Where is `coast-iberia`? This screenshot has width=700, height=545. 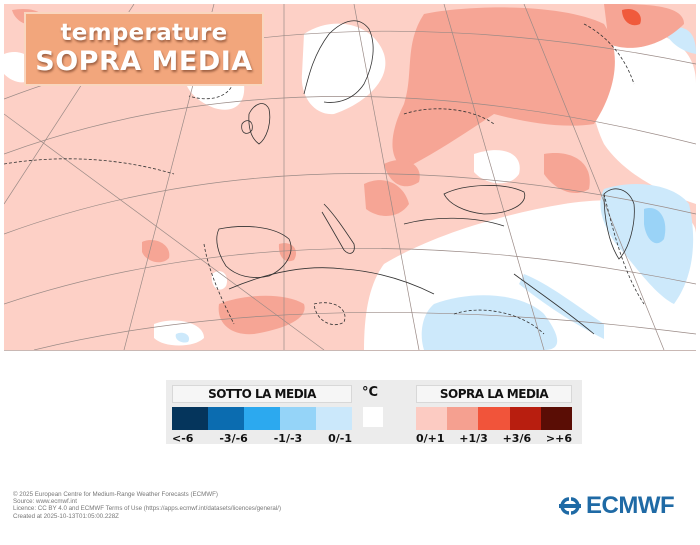
coast-iberia is located at coordinates (254, 252).